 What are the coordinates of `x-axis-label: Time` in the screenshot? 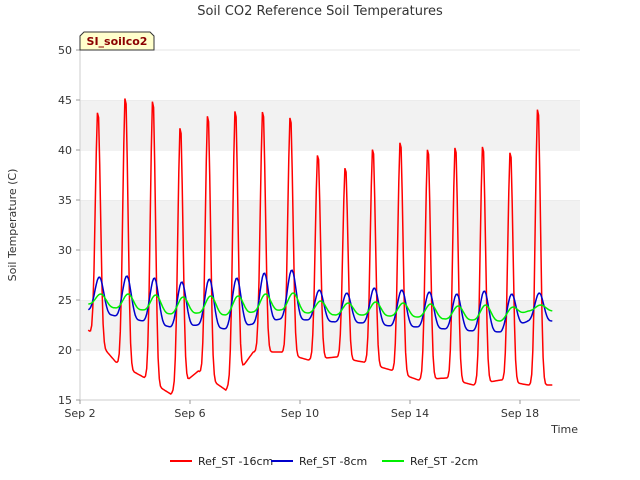 It's located at (564, 429).